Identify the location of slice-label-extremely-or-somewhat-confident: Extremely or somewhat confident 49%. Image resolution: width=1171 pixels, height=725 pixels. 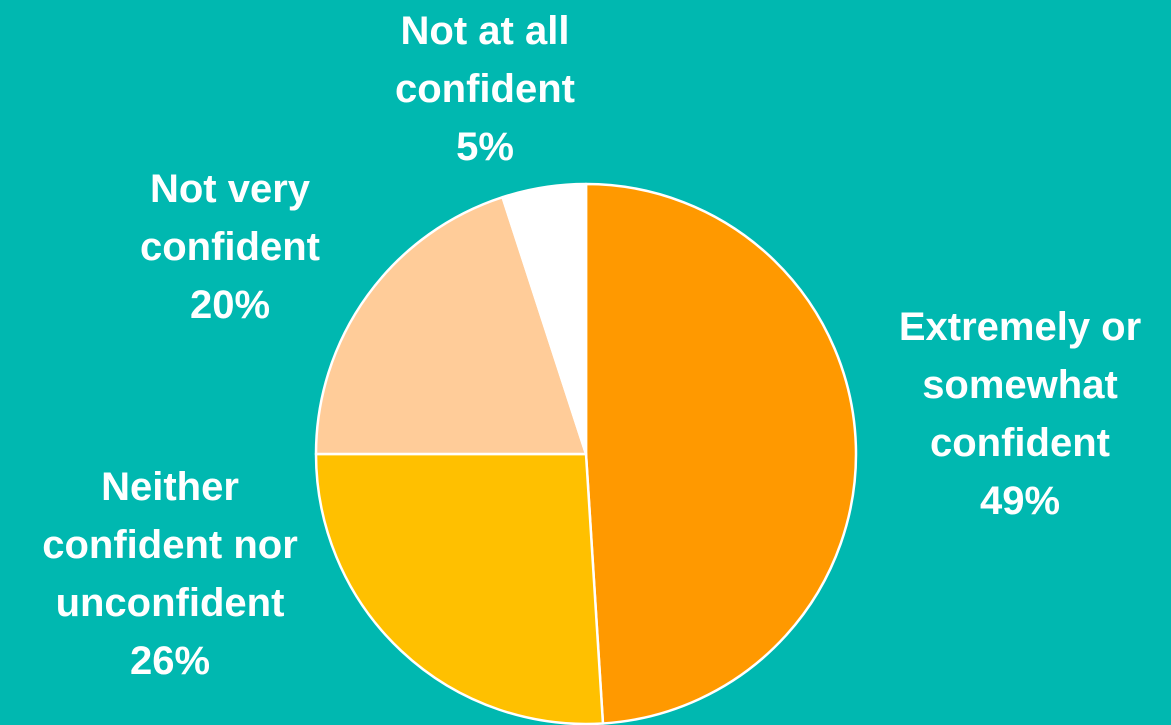
(1020, 414).